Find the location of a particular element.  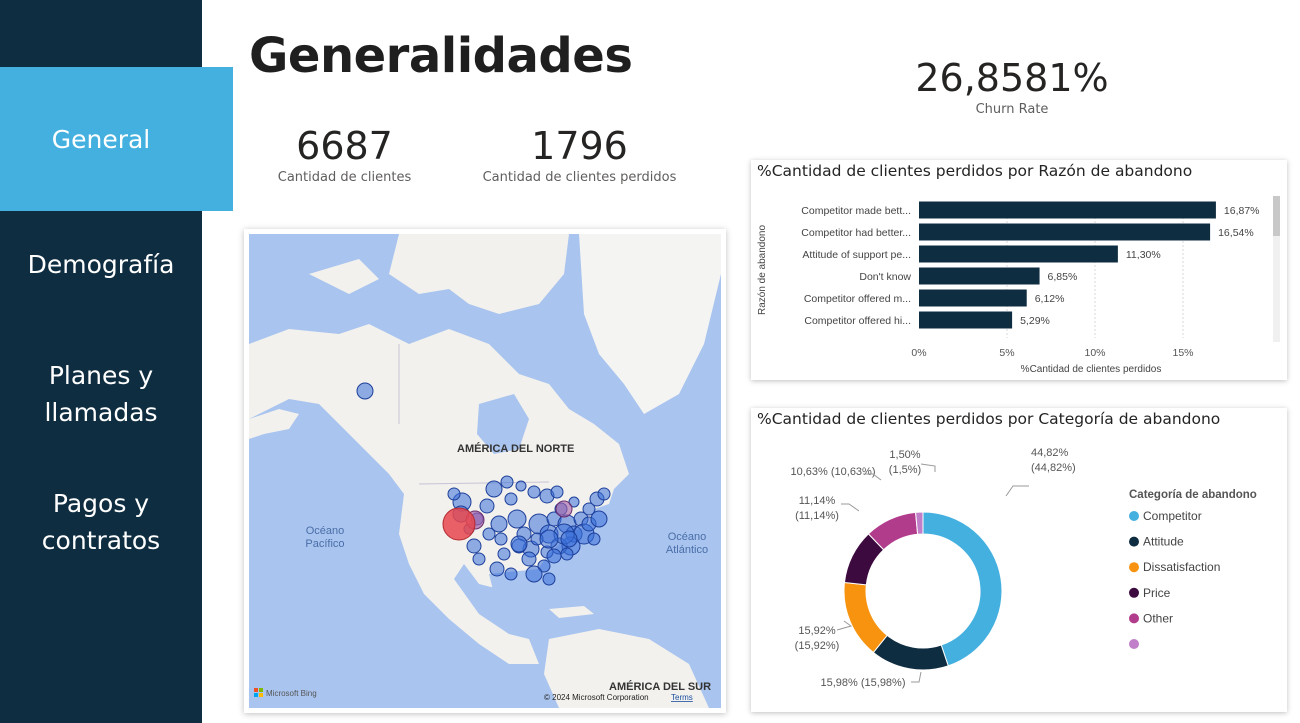

arctic-island-landmass is located at coordinates (344, 276).